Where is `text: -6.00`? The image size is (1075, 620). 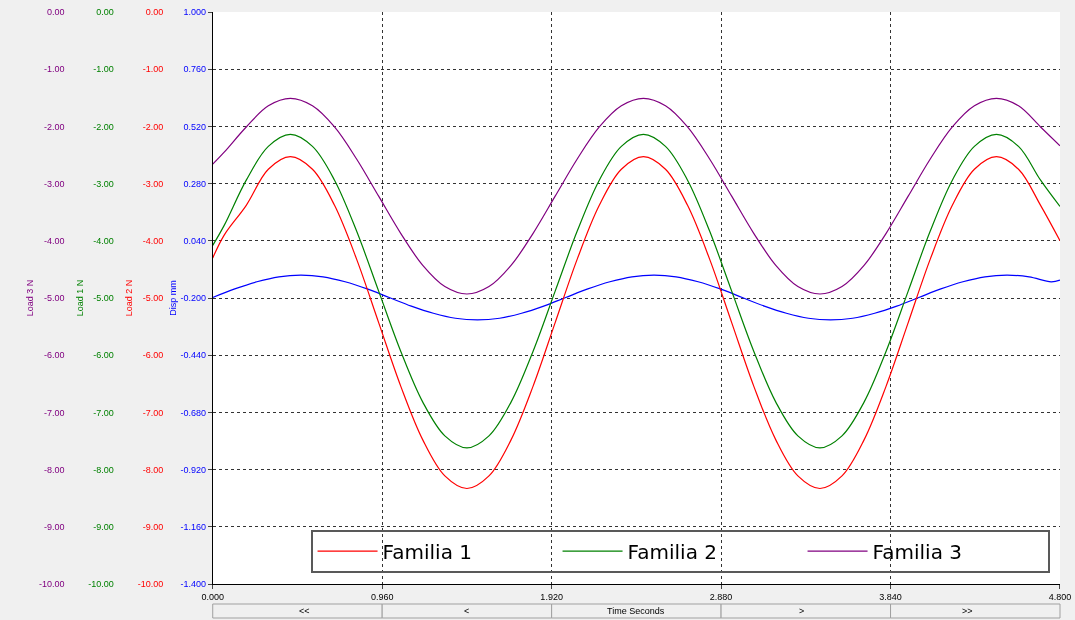
text: -6.00 is located at coordinates (54, 355).